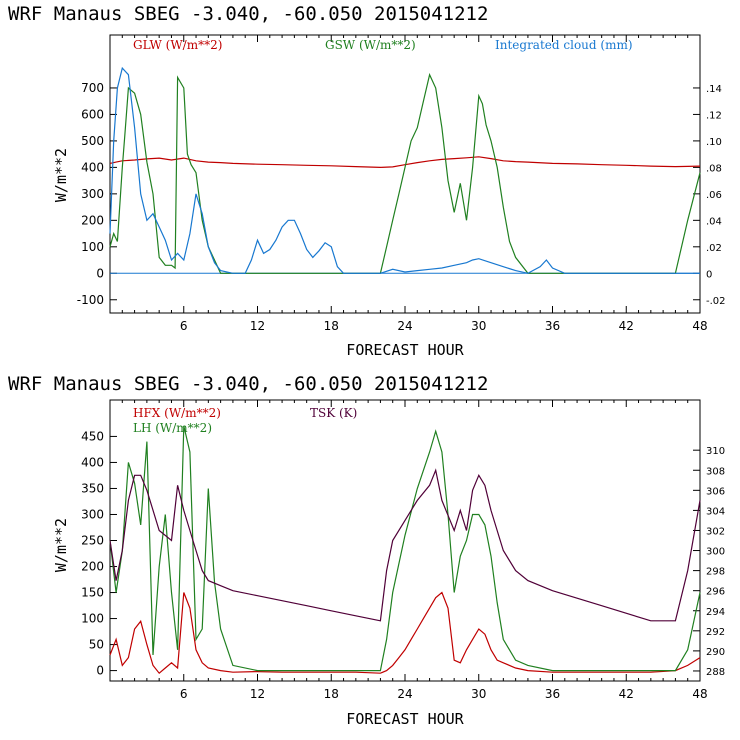 Image resolution: width=740 pixels, height=740 pixels. Describe the element at coordinates (61, 175) in the screenshot. I see `panel-1-y-axis-label: W/m**2` at that location.